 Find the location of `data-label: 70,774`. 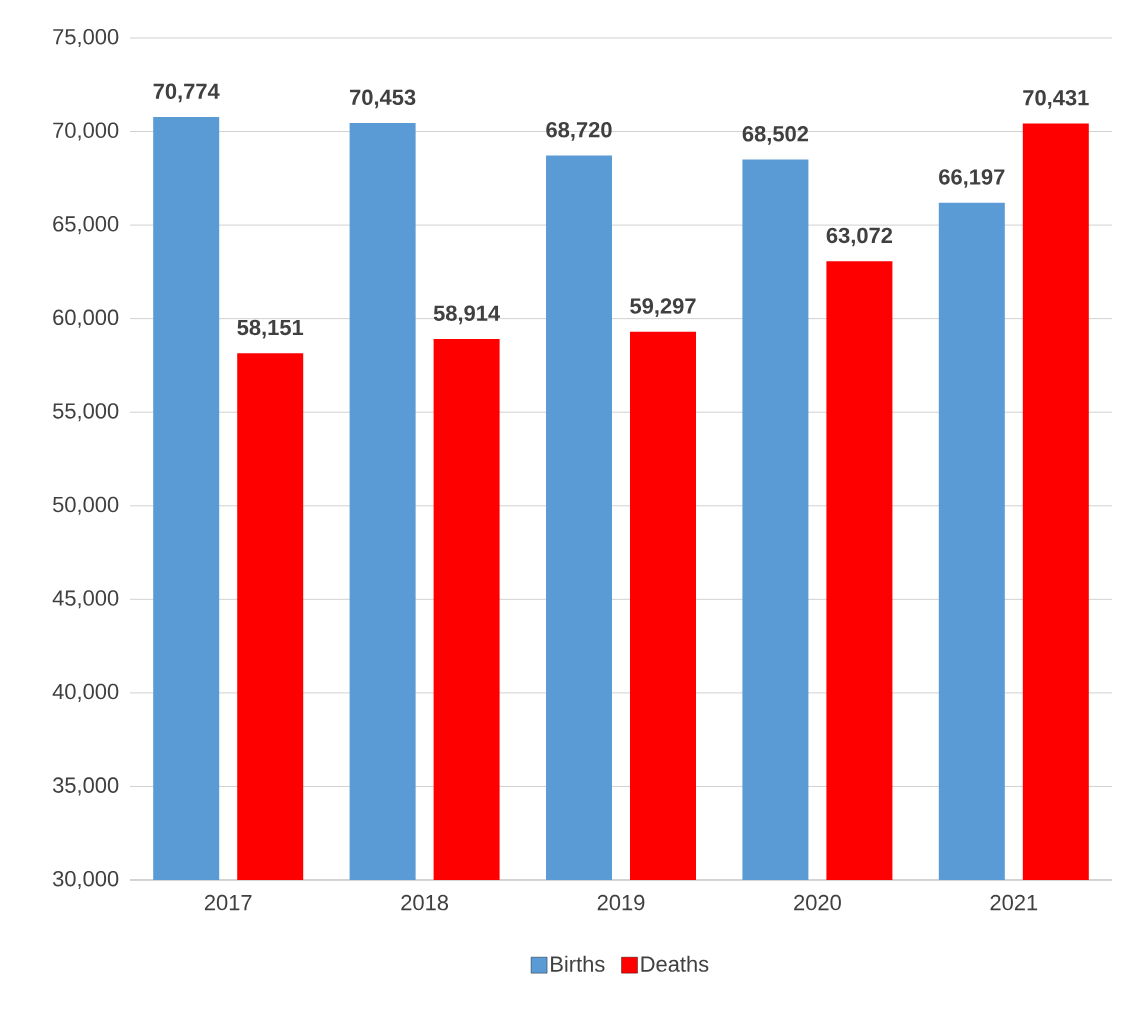

data-label: 70,774 is located at coordinates (186, 93).